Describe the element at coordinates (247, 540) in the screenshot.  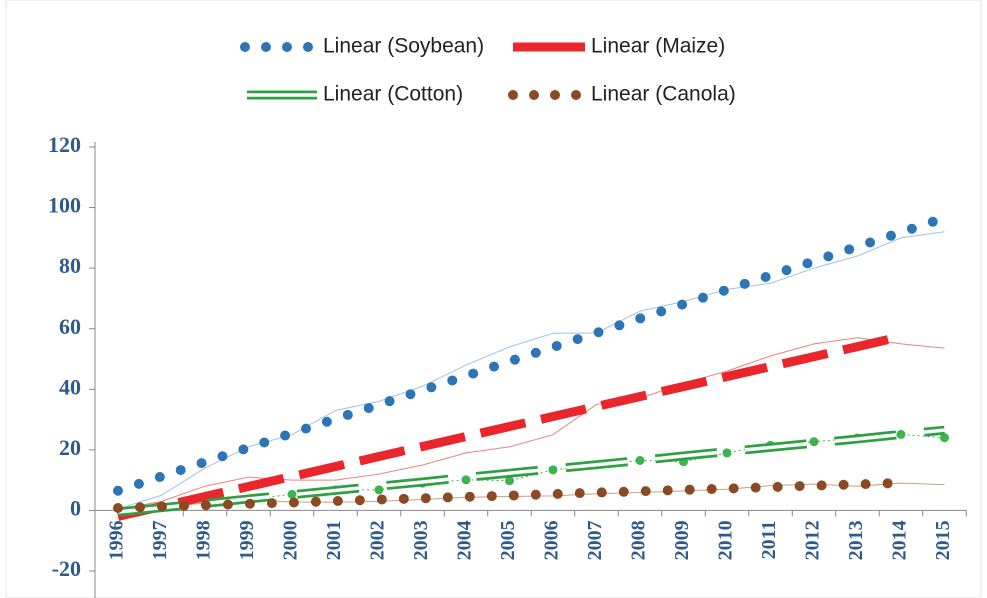
I see `x-tick-label: 1999` at that location.